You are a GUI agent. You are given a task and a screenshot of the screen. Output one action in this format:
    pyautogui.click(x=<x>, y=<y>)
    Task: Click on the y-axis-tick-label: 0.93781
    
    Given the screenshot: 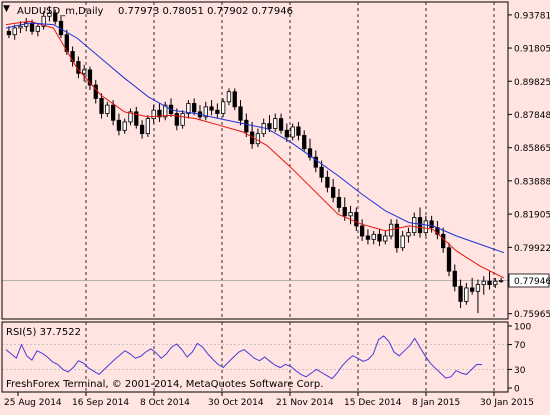 What is the action you would take?
    pyautogui.click(x=532, y=16)
    